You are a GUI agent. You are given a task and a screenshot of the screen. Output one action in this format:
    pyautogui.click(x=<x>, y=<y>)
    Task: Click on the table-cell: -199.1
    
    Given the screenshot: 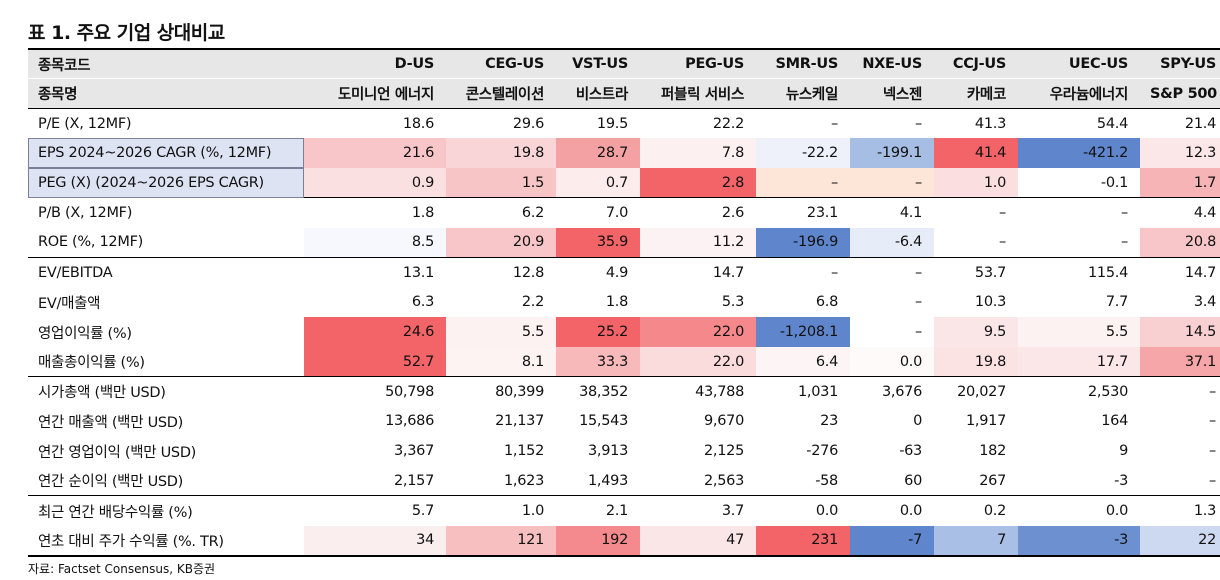 What is the action you would take?
    pyautogui.click(x=892, y=153)
    